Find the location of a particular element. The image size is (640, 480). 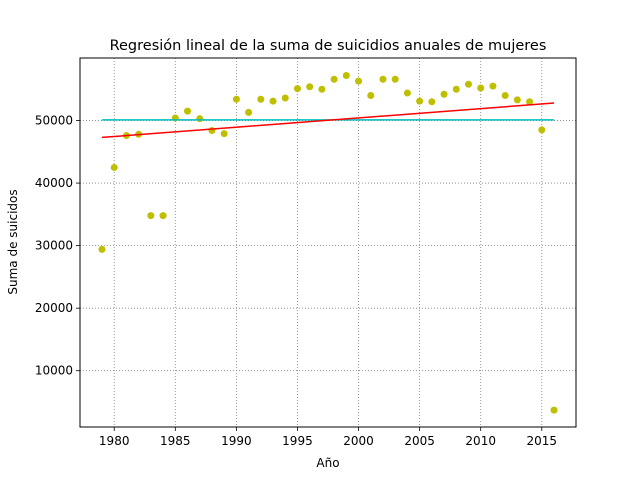

y-tick-label: 20000 is located at coordinates (54, 308).